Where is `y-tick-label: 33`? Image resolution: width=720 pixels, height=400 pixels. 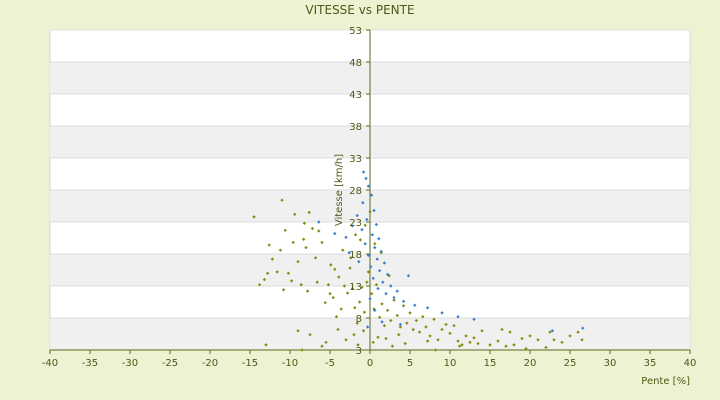 y-tick-label: 33 is located at coordinates (355, 159).